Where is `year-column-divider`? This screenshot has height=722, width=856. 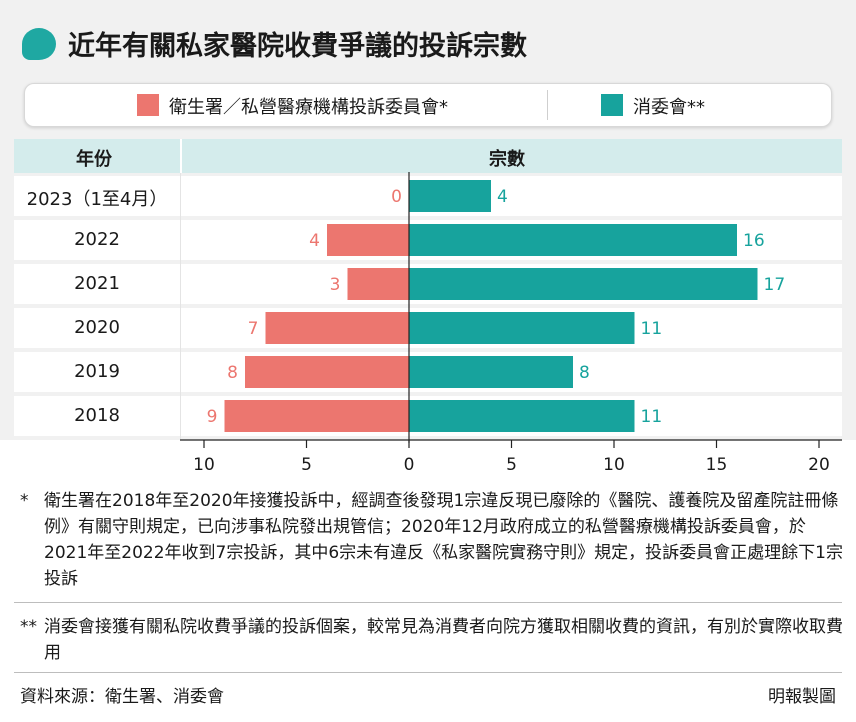
year-column-divider is located at coordinates (180, 306).